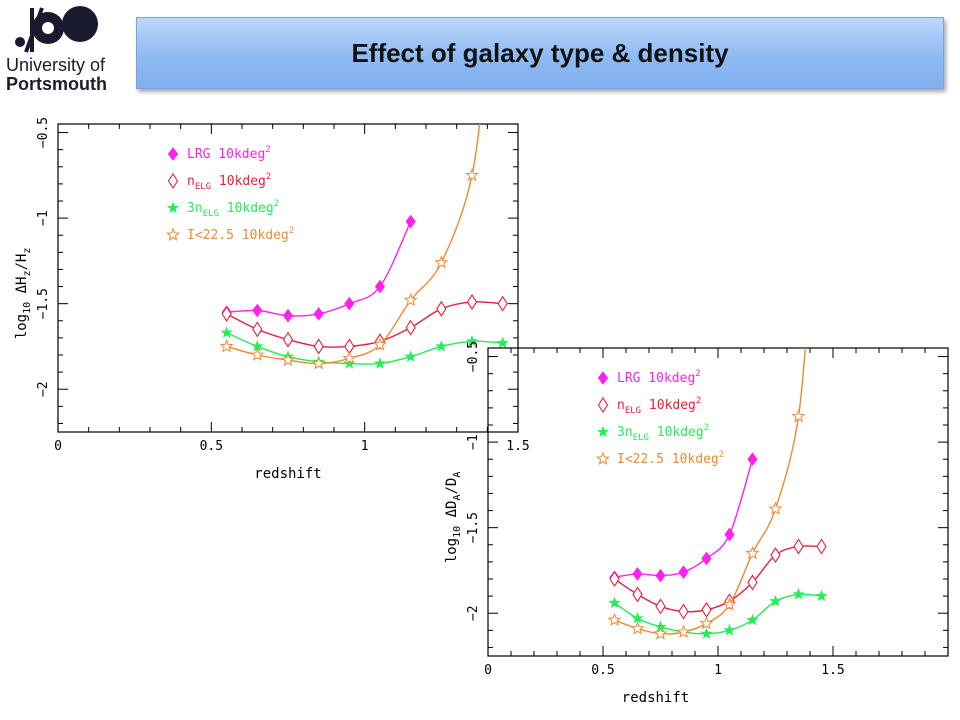 The height and width of the screenshot is (720, 960). I want to click on university-logo: University of Portsmouth, so click(66, 49).